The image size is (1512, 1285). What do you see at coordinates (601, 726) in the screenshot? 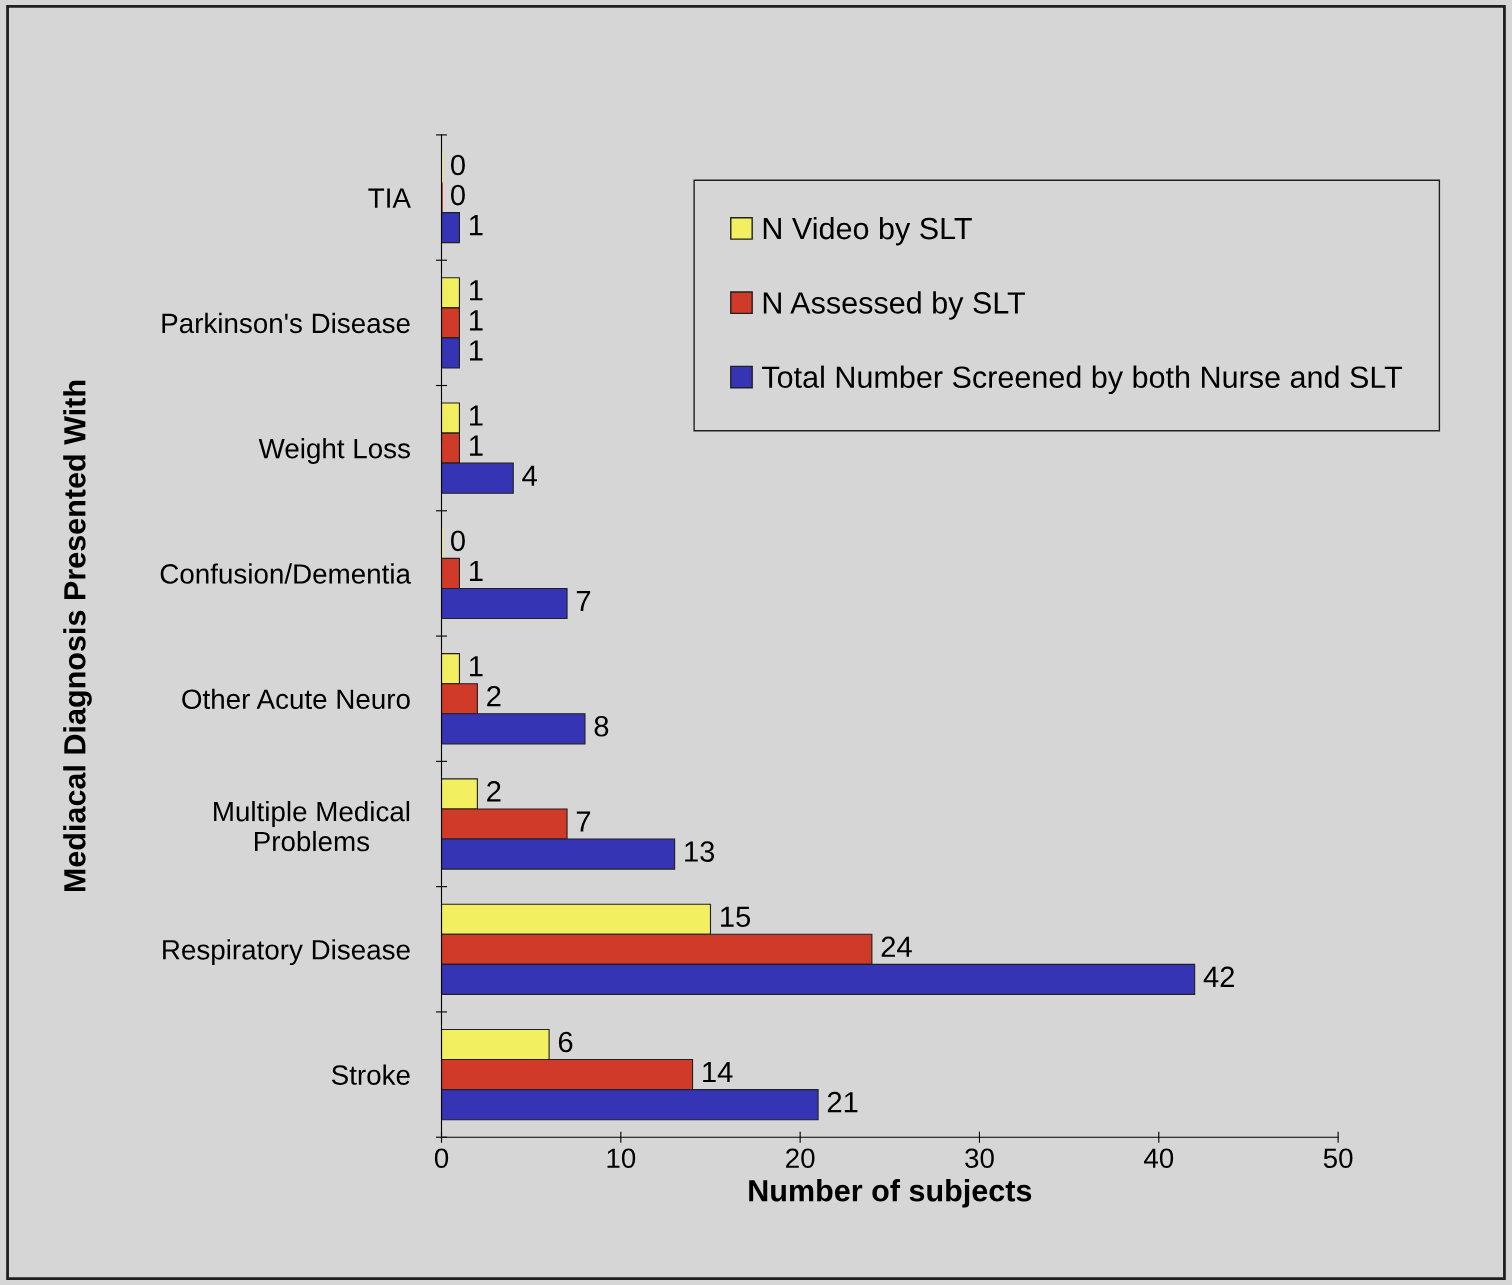
I see `data-label: 8` at bounding box center [601, 726].